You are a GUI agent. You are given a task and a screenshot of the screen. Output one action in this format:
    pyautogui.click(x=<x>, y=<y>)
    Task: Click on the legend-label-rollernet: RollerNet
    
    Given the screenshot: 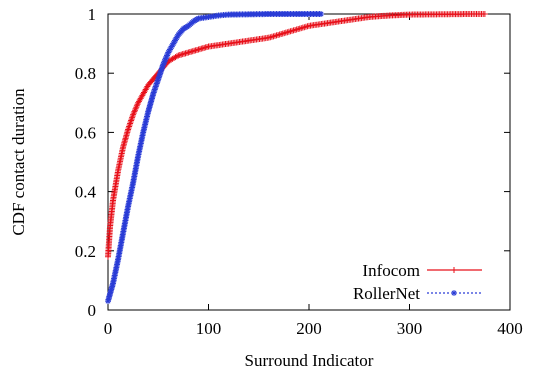 What is the action you would take?
    pyautogui.click(x=386, y=293)
    